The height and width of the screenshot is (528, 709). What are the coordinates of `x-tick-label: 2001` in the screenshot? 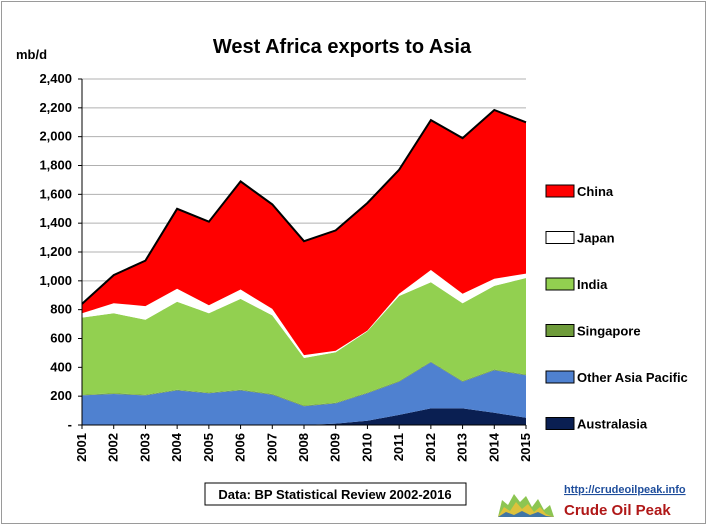 It's located at (81, 447).